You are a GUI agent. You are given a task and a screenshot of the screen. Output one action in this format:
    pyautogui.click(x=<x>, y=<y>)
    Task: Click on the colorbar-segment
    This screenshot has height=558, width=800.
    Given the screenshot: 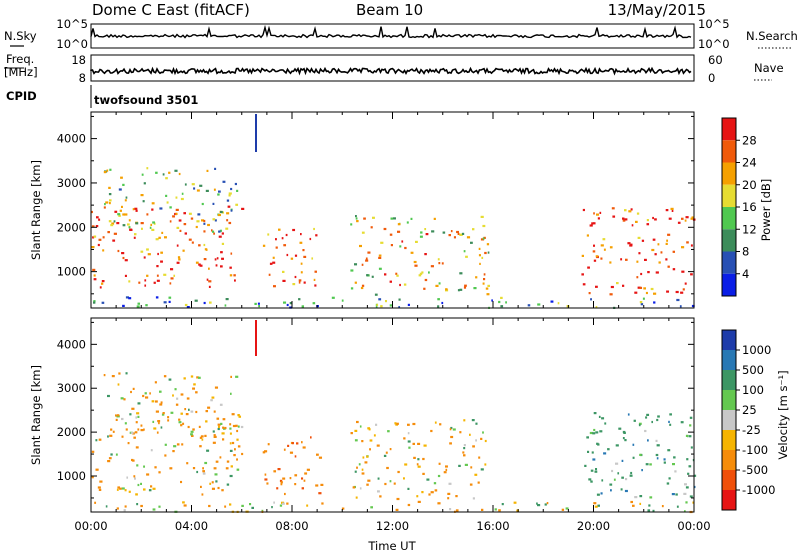 What is the action you would take?
    pyautogui.click(x=729, y=440)
    